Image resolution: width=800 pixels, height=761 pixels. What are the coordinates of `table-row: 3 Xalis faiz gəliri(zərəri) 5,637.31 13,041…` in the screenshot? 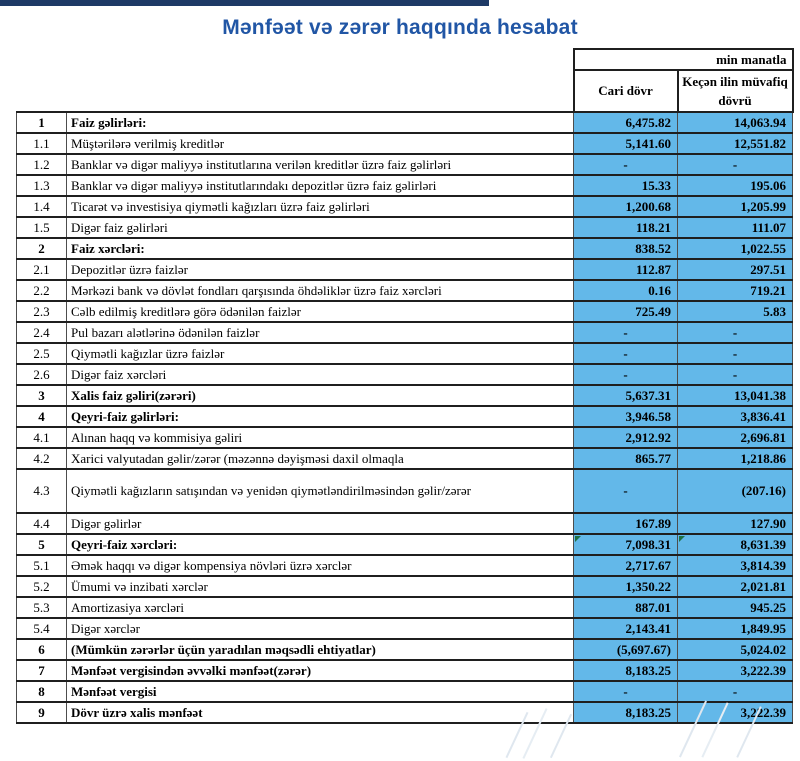 It's located at (405, 395).